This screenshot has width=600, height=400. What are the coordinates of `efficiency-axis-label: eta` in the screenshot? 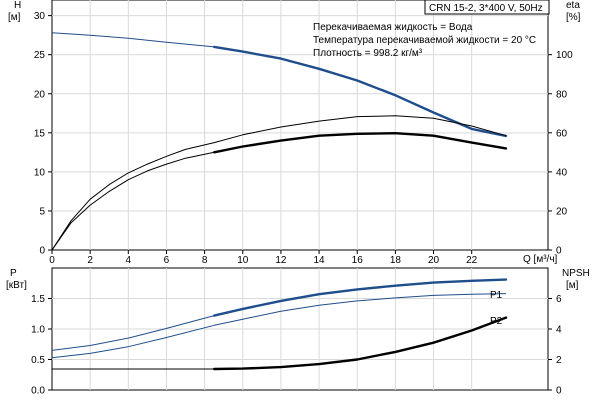 It's located at (573, 5).